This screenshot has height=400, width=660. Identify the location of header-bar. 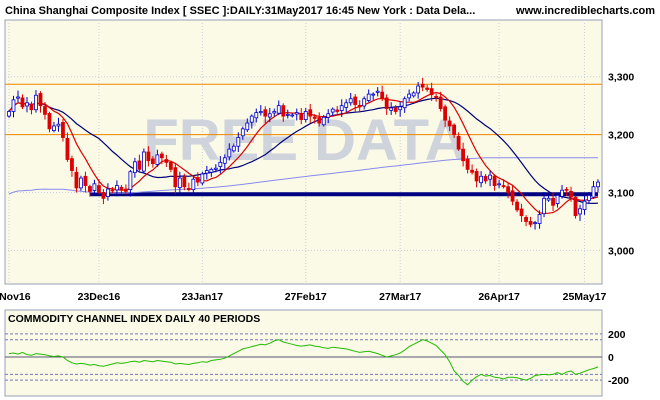
(330, 10).